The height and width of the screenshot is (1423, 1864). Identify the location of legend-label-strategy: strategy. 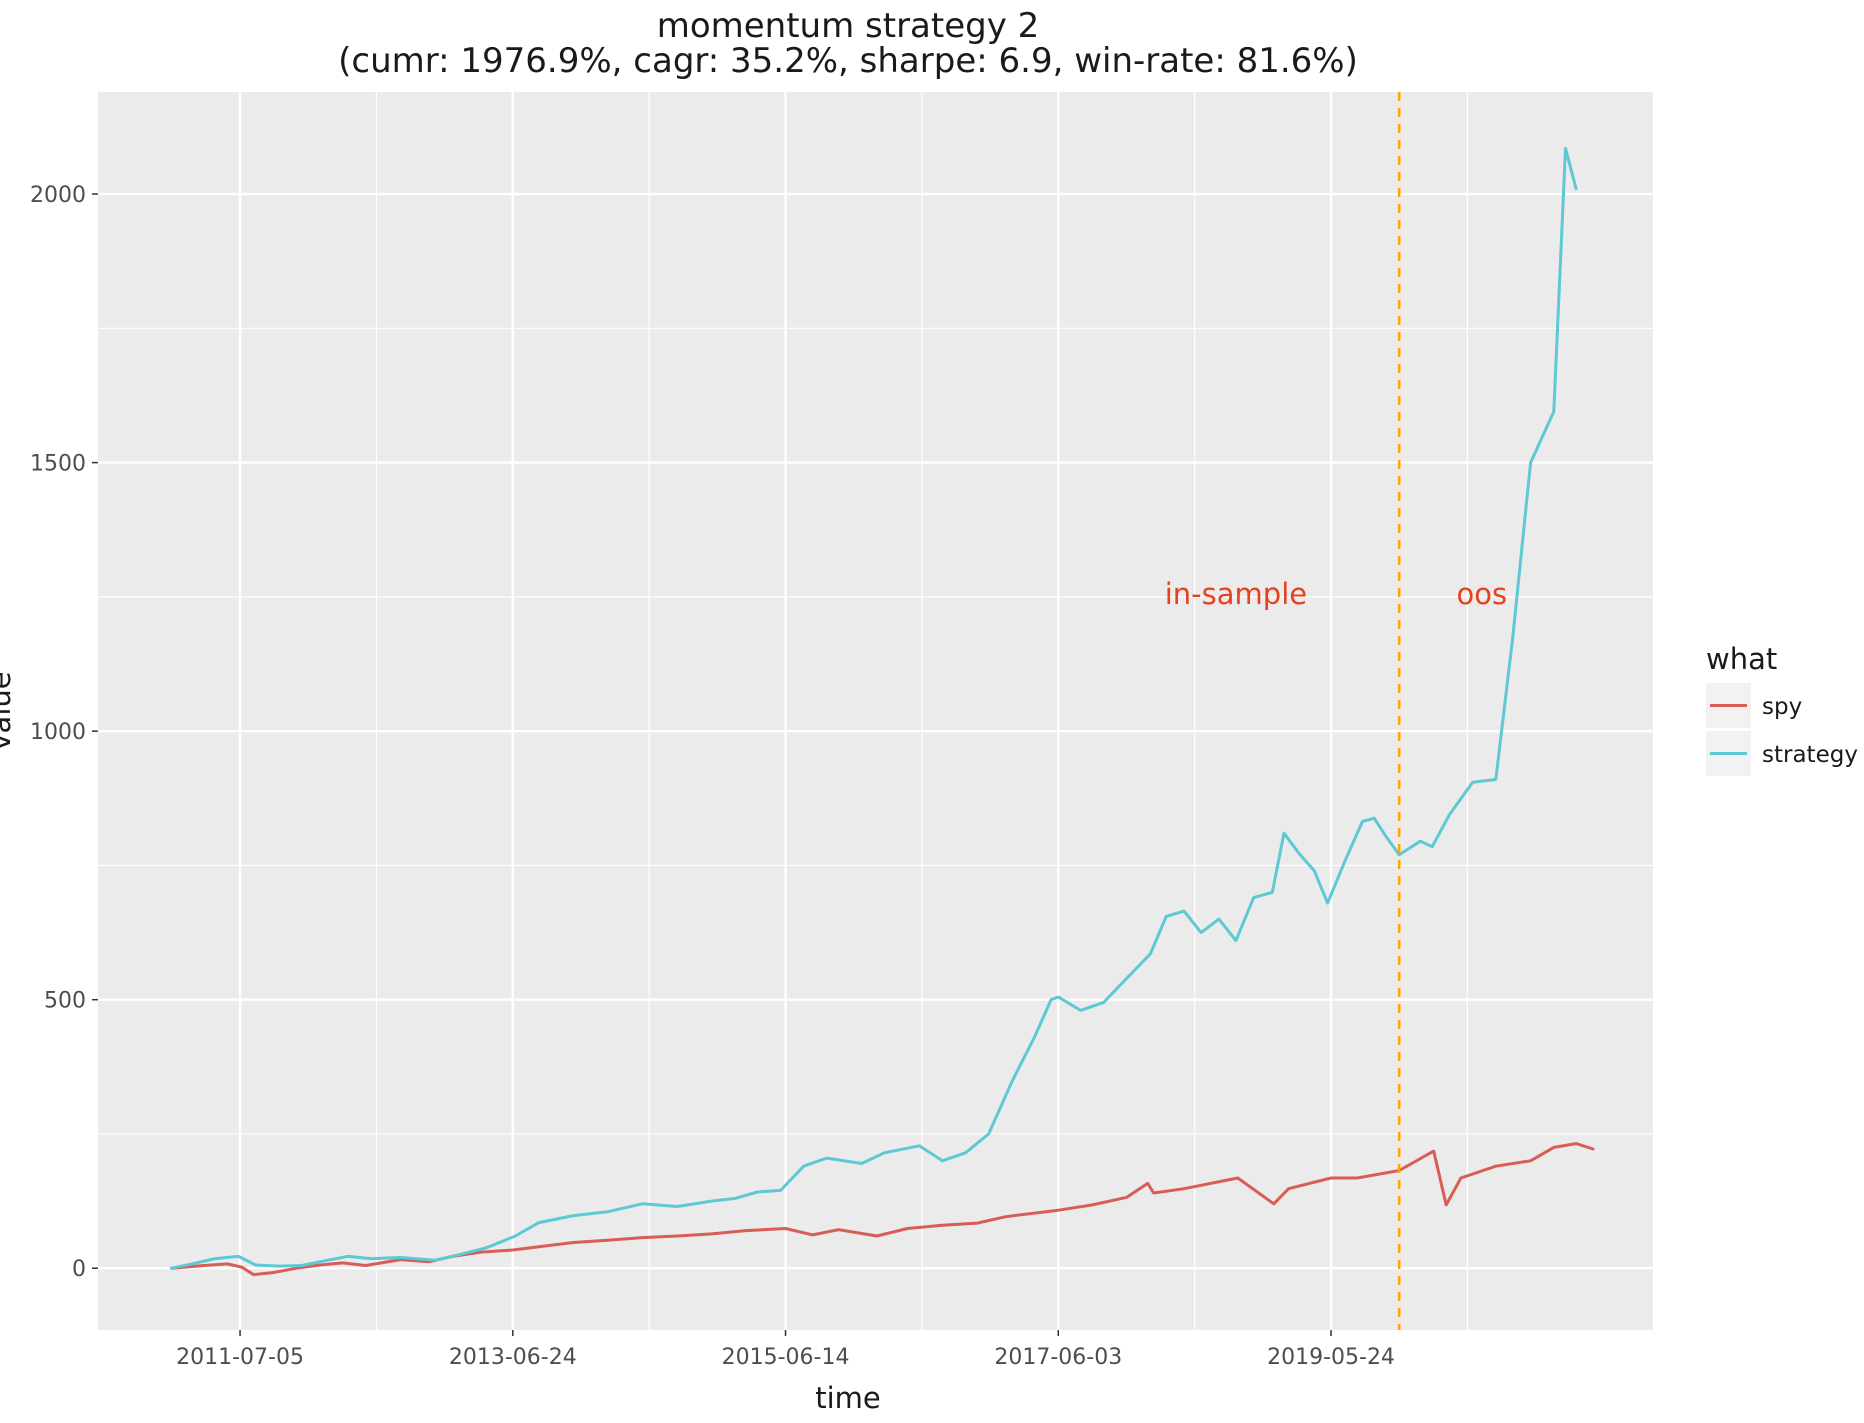
(1810, 755).